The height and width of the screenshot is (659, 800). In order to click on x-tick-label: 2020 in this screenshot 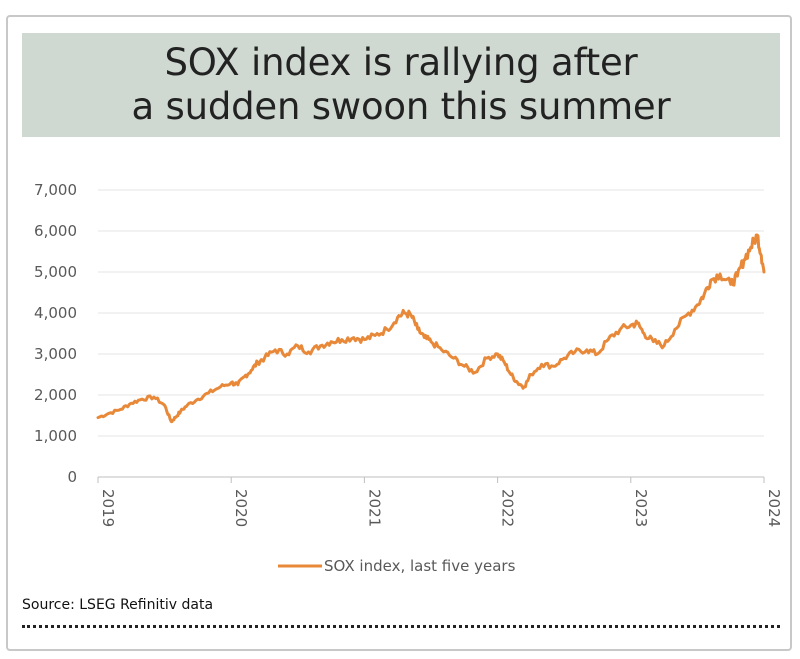, I will do `click(241, 508)`.